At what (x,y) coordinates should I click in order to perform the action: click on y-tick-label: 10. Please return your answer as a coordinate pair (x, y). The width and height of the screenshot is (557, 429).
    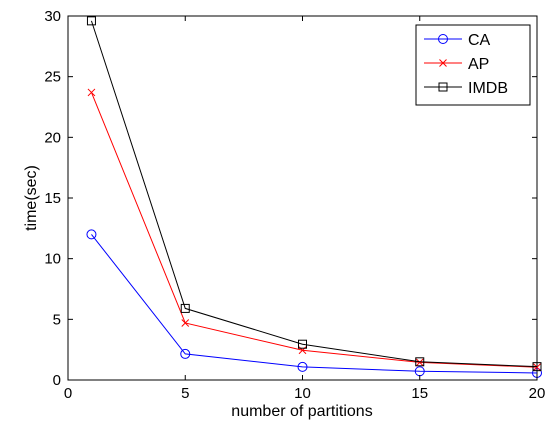
    Looking at the image, I should click on (52, 259).